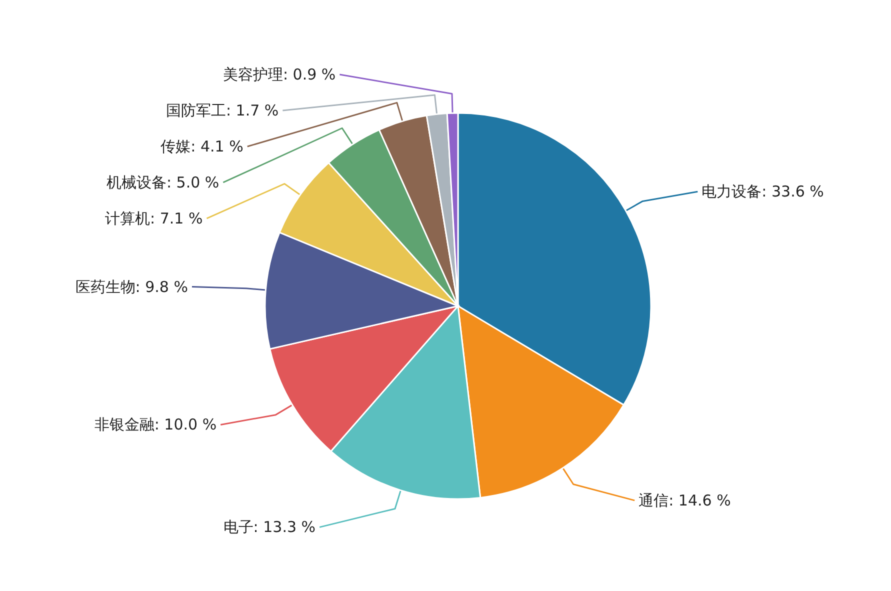 The image size is (891, 591). Describe the element at coordinates (154, 218) in the screenshot. I see `slice-label: 计算机: 7.1 %` at that location.